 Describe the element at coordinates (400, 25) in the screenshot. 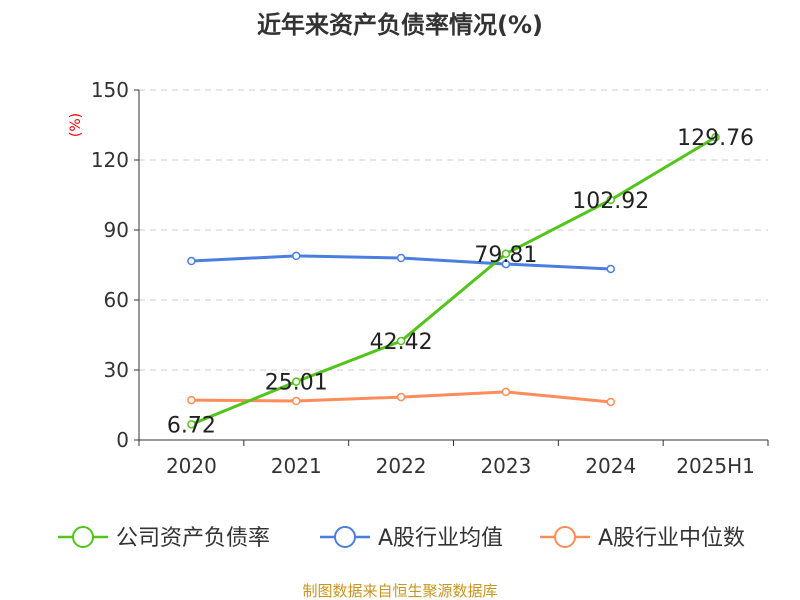

I see `chart-title: 近年来资产负债率情况(%)` at that location.